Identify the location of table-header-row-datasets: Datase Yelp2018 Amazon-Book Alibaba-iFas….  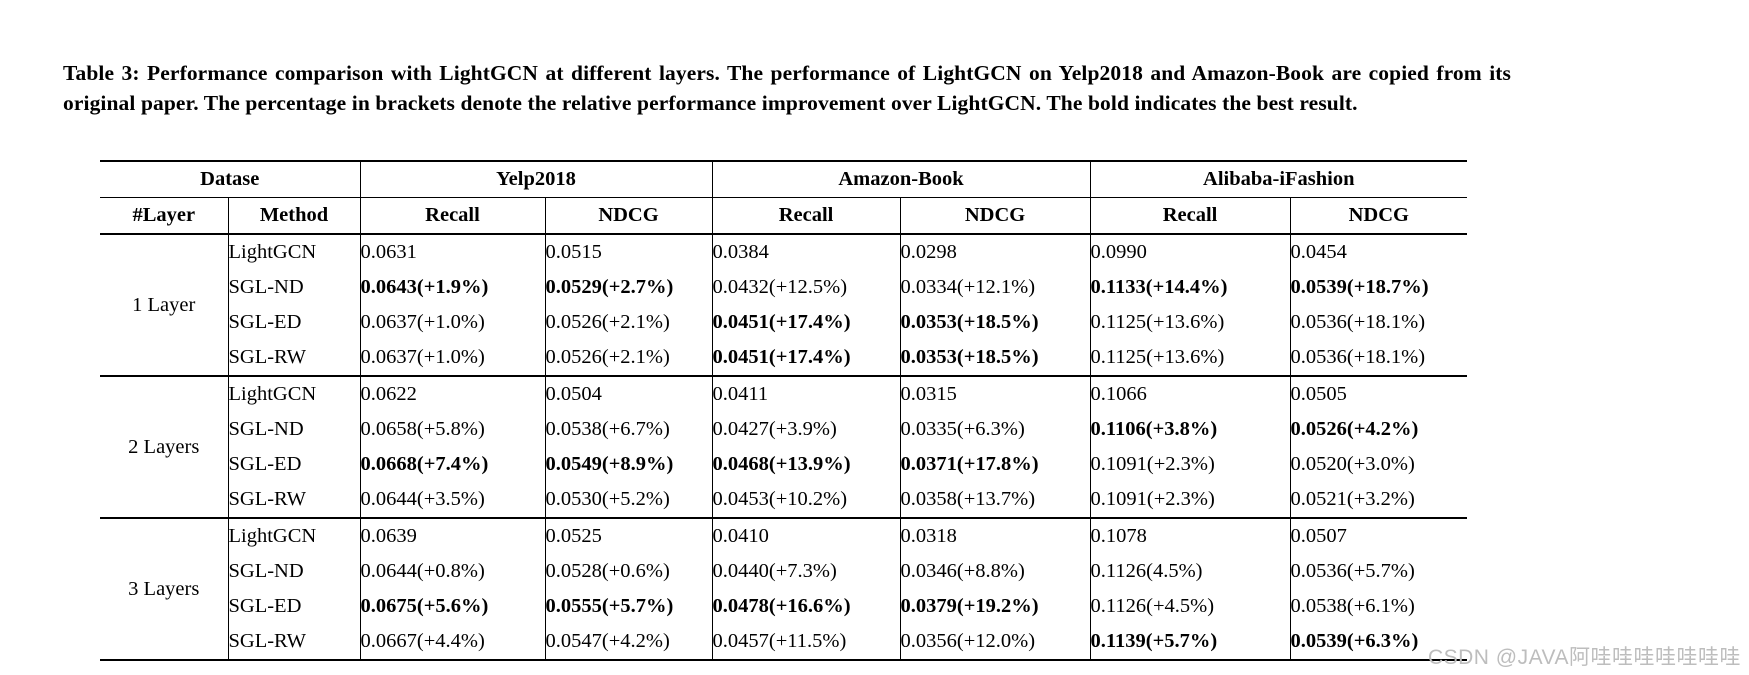
(784, 179).